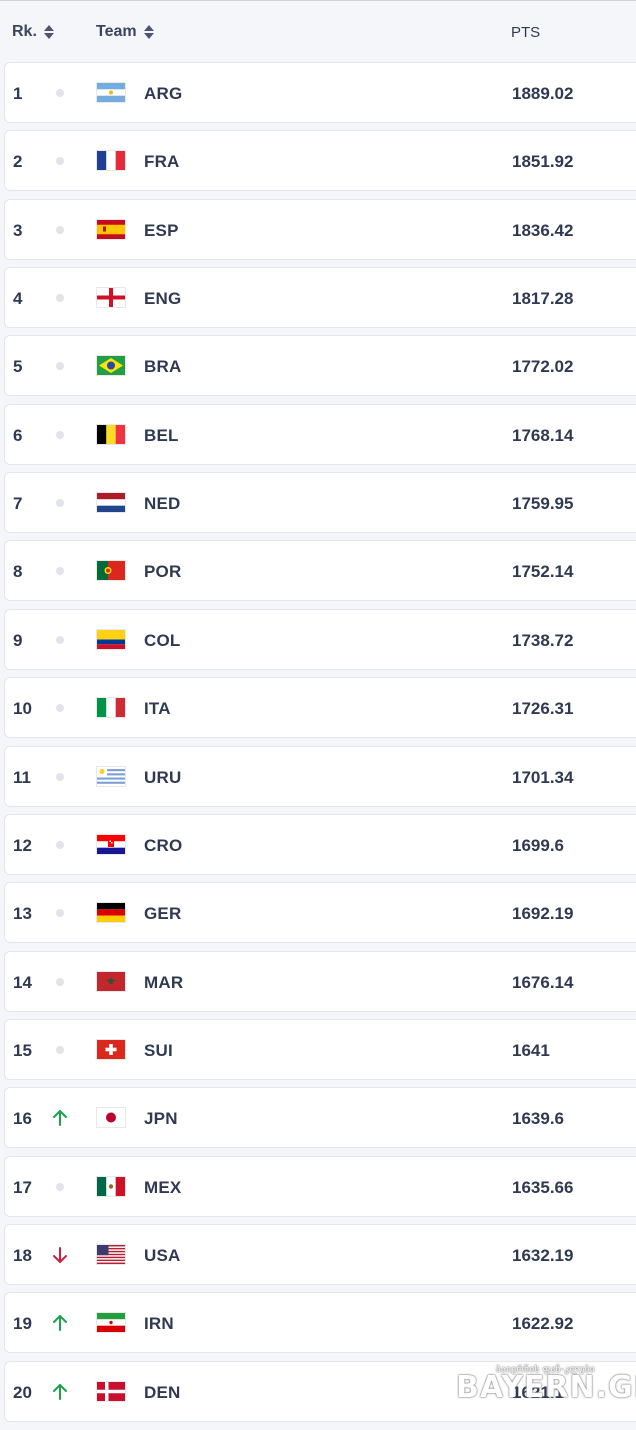 The height and width of the screenshot is (1430, 636). I want to click on team-column-header: Team, so click(125, 32).